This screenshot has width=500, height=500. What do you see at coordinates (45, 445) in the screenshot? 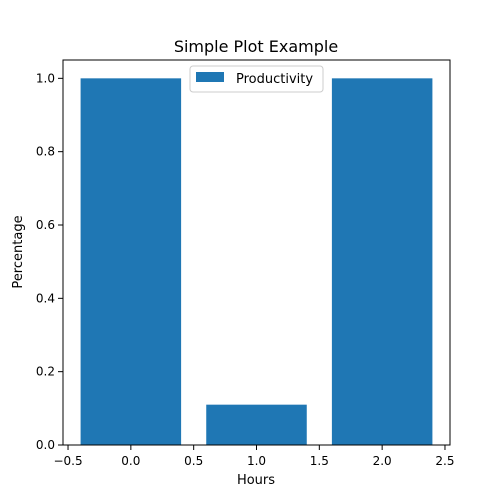
I see `y-tick-label: 0.0` at bounding box center [45, 445].